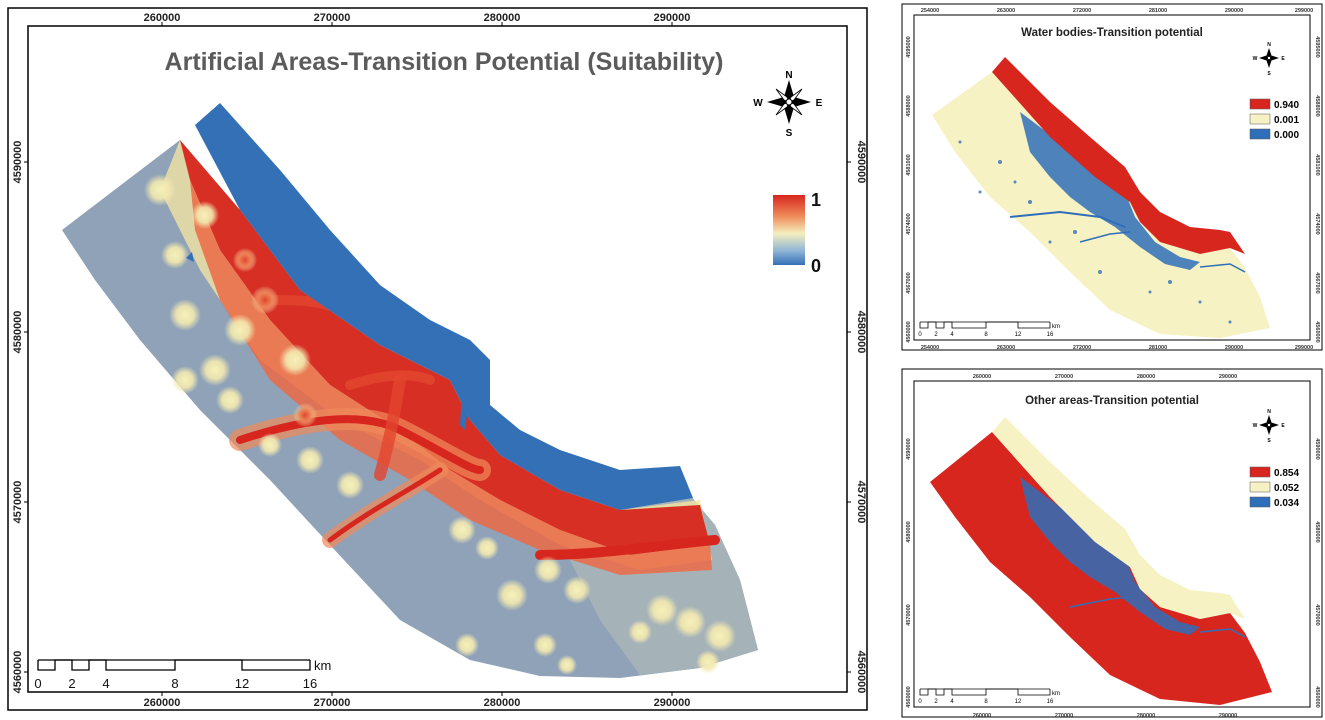 Image resolution: width=1325 pixels, height=720 pixels. I want to click on map-title: Water bodies-Transition potential, so click(1112, 33).